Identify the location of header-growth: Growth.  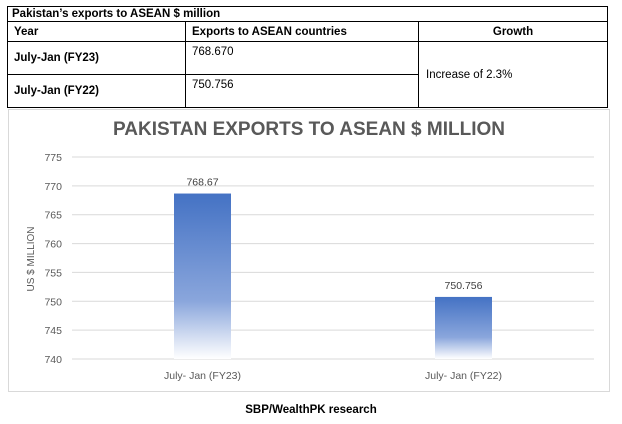
(513, 31).